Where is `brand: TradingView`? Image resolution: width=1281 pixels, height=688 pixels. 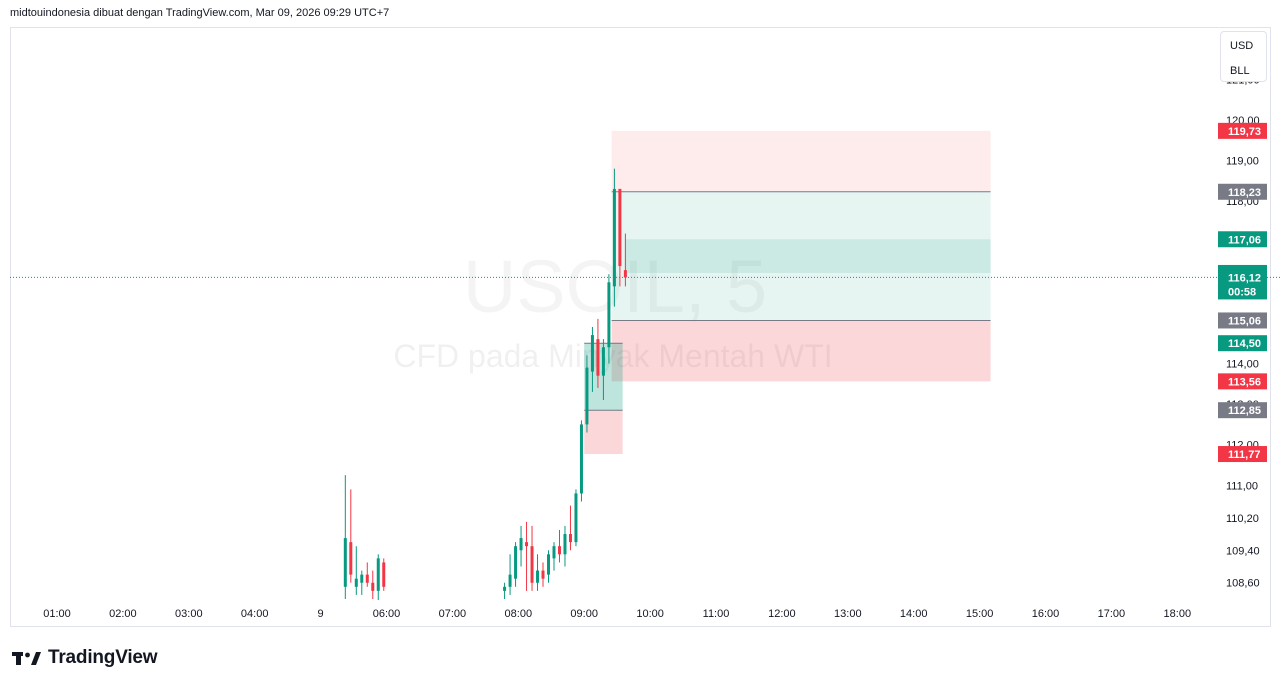
brand: TradingView is located at coordinates (85, 658).